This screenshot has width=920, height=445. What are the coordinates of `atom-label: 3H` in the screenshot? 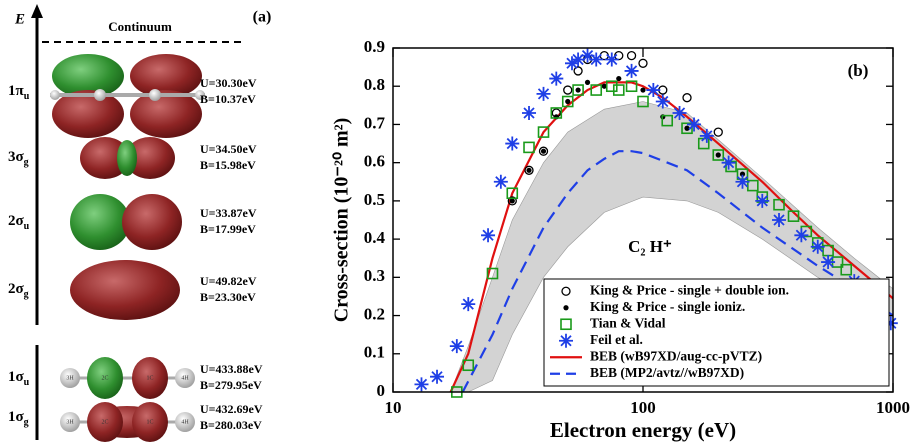 It's located at (70, 378).